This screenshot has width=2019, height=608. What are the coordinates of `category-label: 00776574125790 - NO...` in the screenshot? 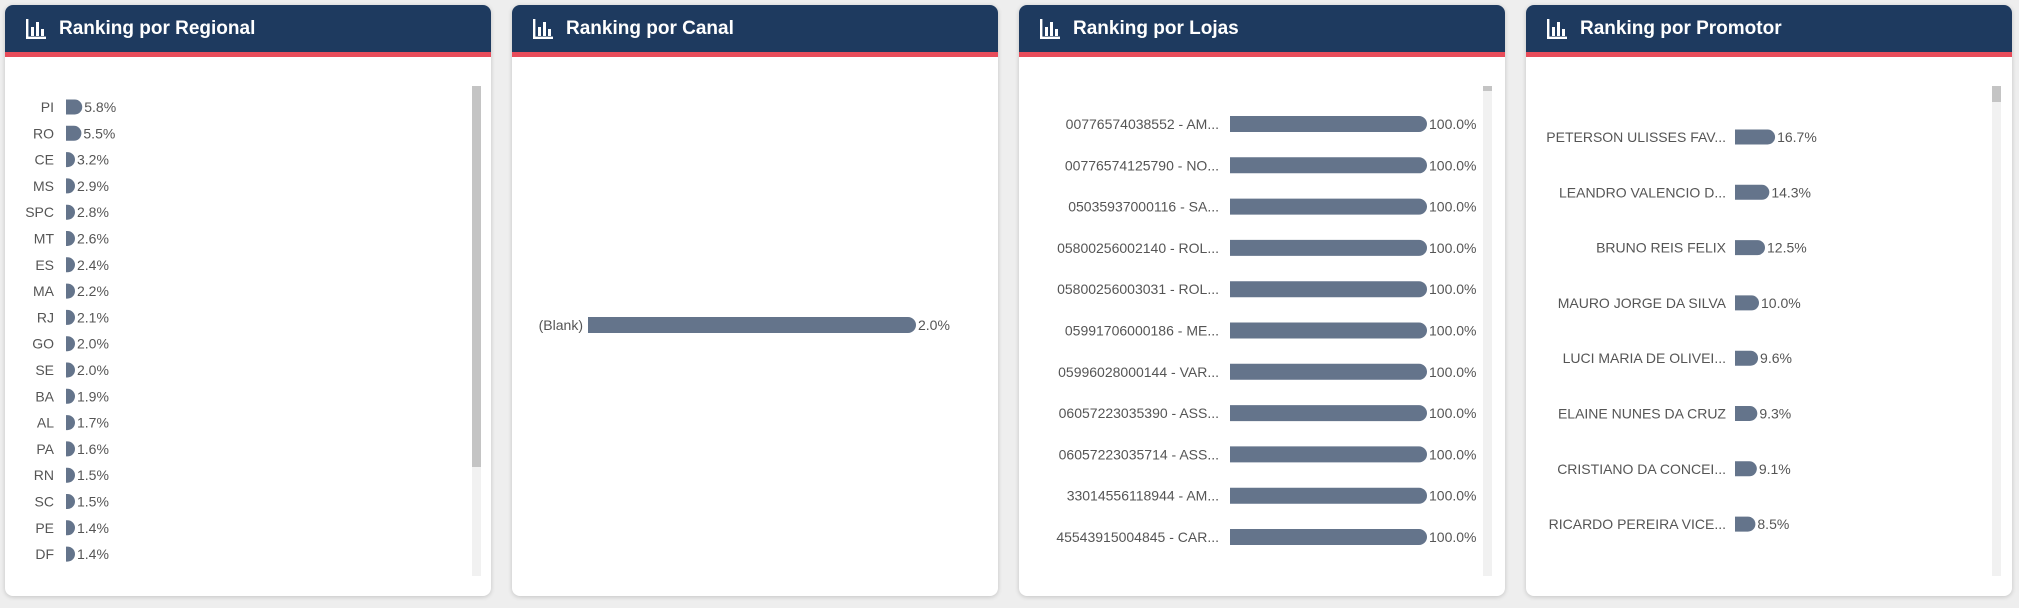 It's located at (1142, 165).